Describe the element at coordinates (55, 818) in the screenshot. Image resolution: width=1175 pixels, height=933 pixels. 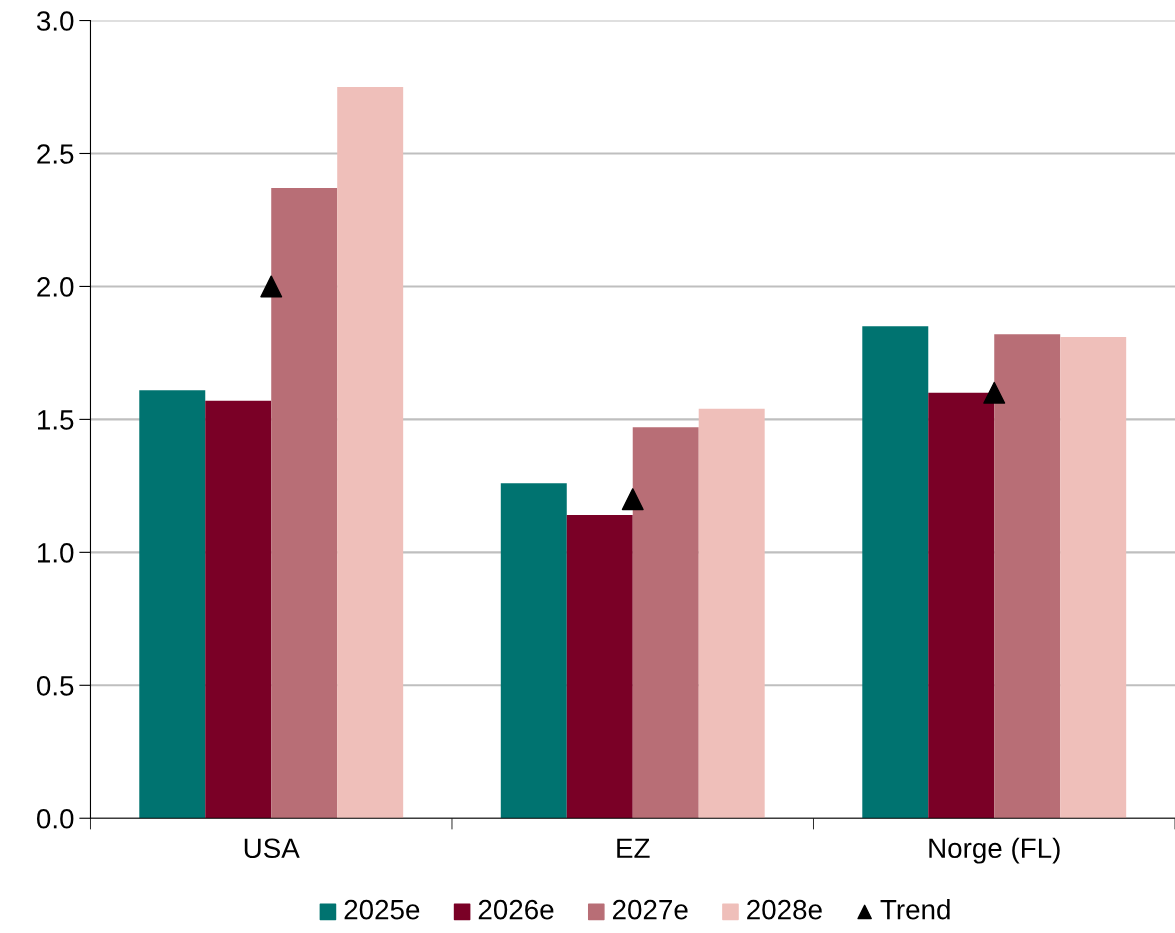
I see `y-tick-label: 0.0` at that location.